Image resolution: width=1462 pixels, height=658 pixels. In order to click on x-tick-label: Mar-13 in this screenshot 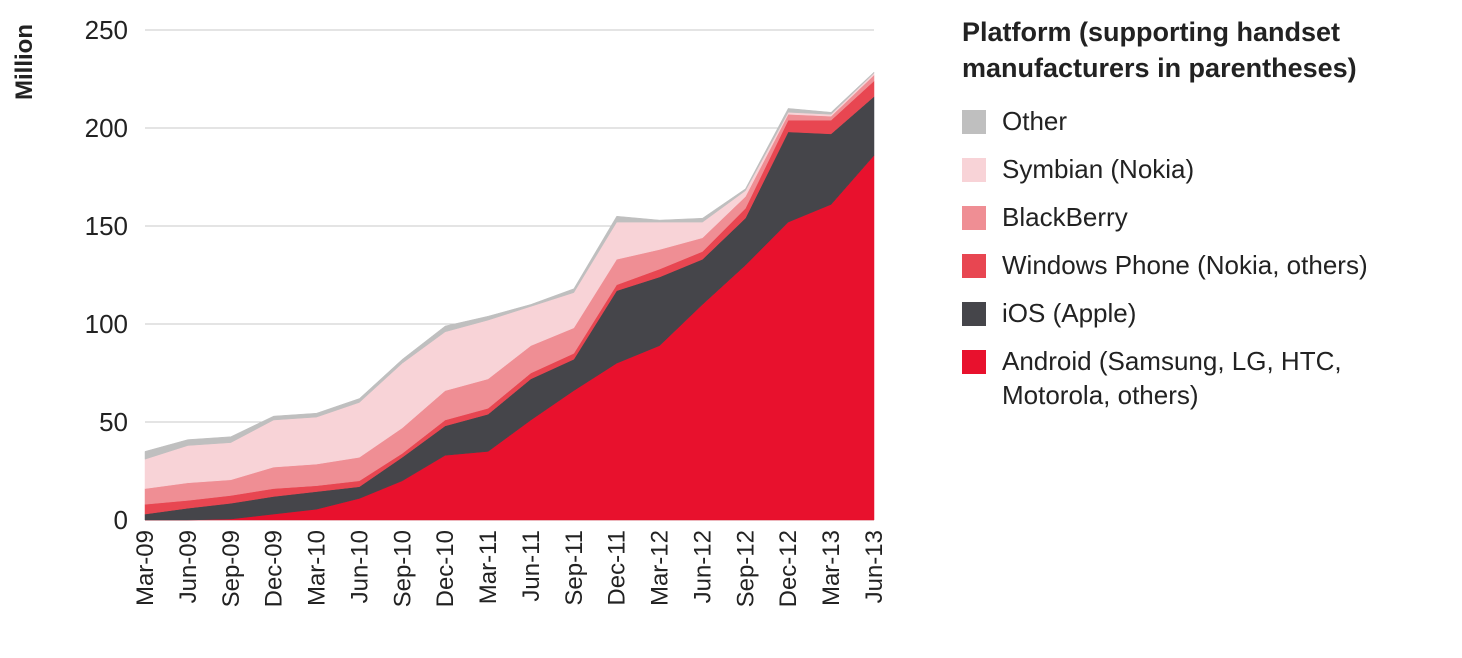, I will do `click(831, 568)`.